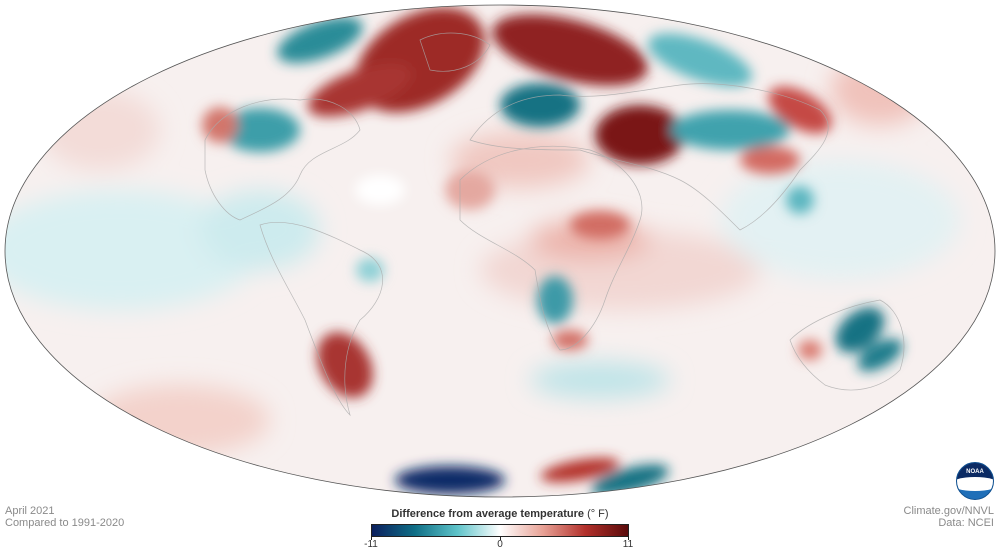 This screenshot has width=1000, height=555. I want to click on map-caption: April 2021 Compared to 1991-2020, so click(64, 517).